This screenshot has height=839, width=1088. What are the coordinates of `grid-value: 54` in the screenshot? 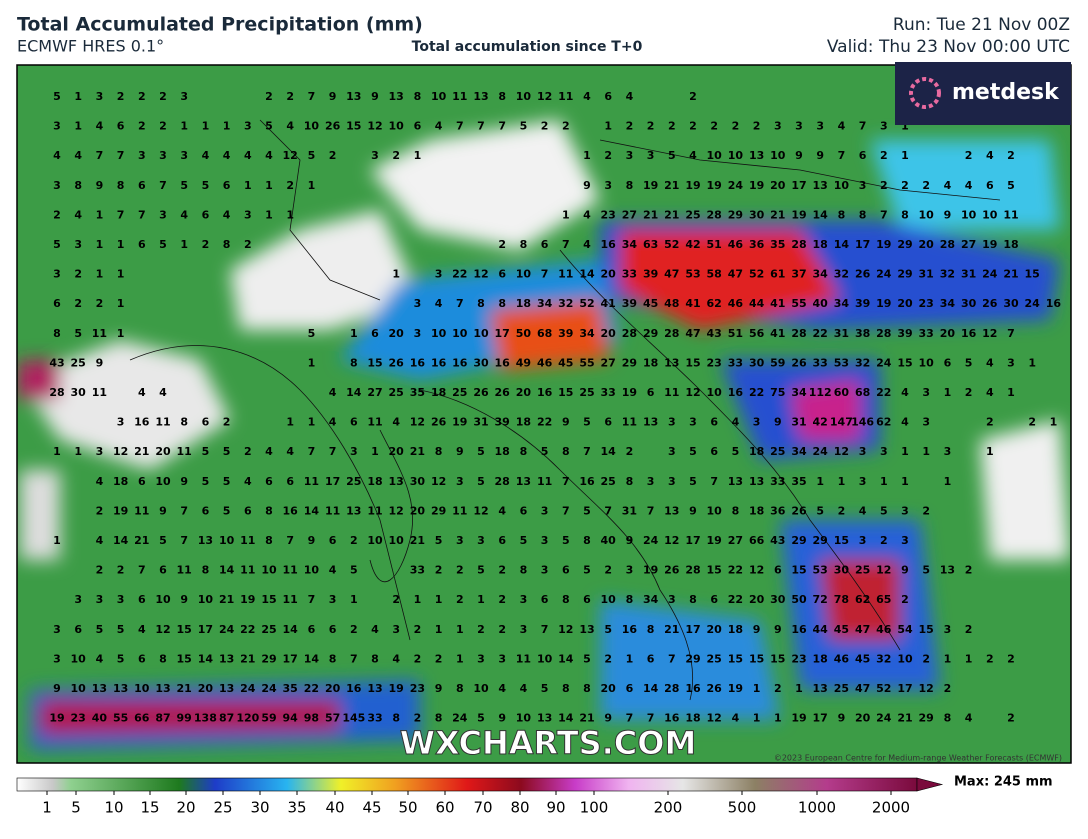 It's located at (905, 629).